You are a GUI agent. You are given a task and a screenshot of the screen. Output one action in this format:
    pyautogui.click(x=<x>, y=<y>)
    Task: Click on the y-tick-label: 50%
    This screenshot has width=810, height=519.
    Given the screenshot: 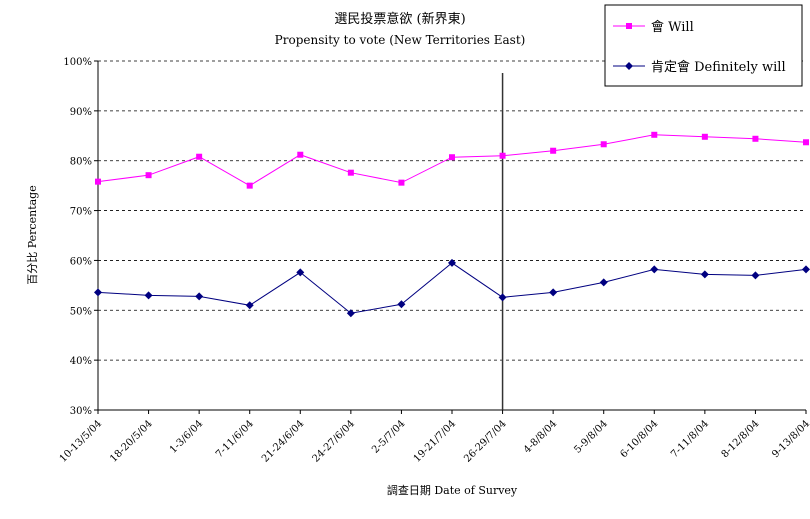 What is the action you would take?
    pyautogui.click(x=81, y=311)
    